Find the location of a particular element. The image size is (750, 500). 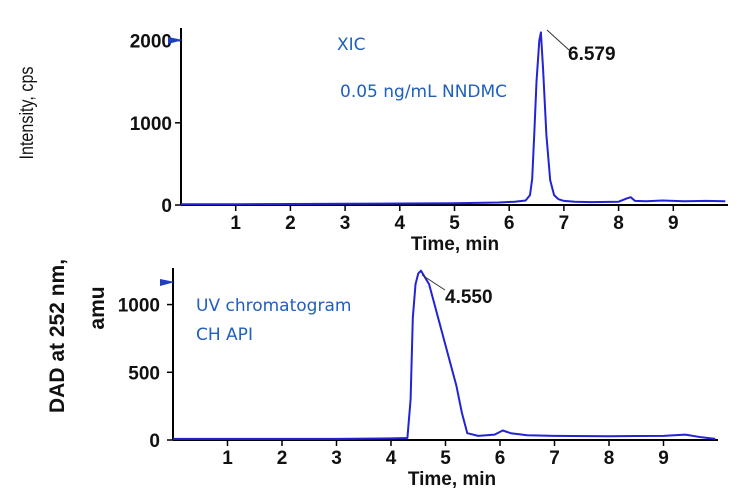

xic-x-axis-title: Time, min is located at coordinates (455, 244).